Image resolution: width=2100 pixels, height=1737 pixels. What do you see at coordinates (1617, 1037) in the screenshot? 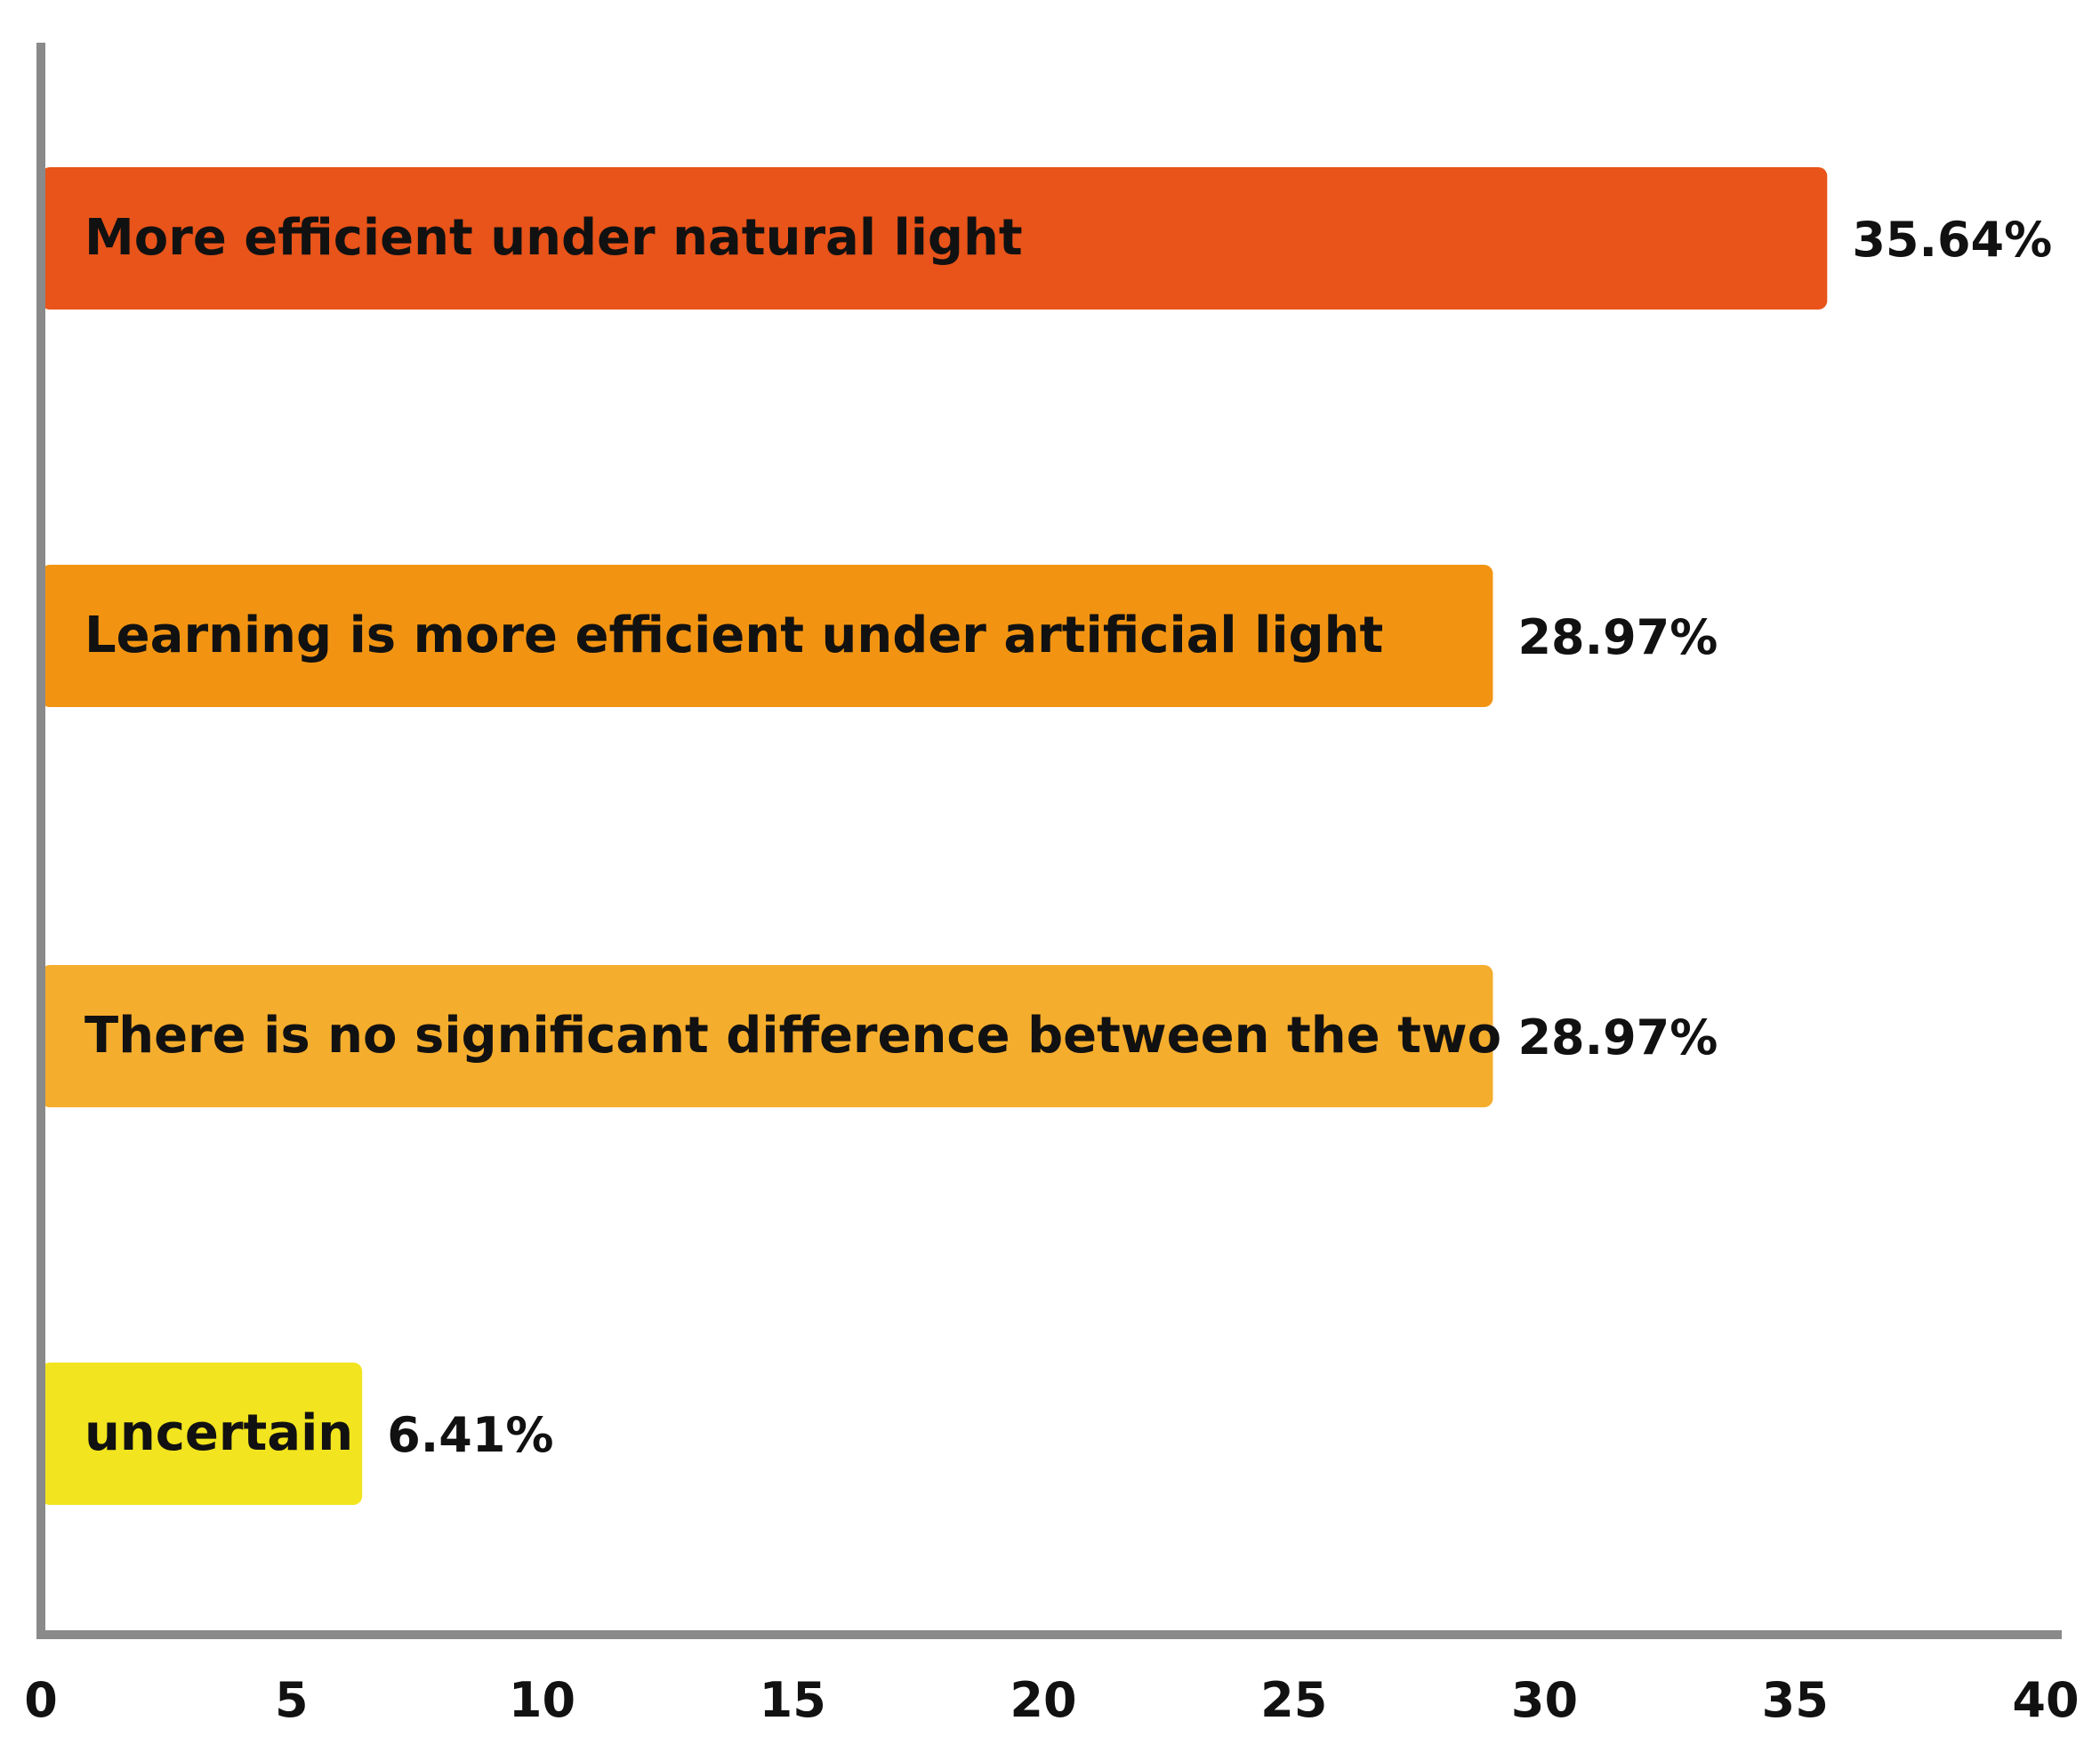
I see `value-label-3: 28.97%` at bounding box center [1617, 1037].